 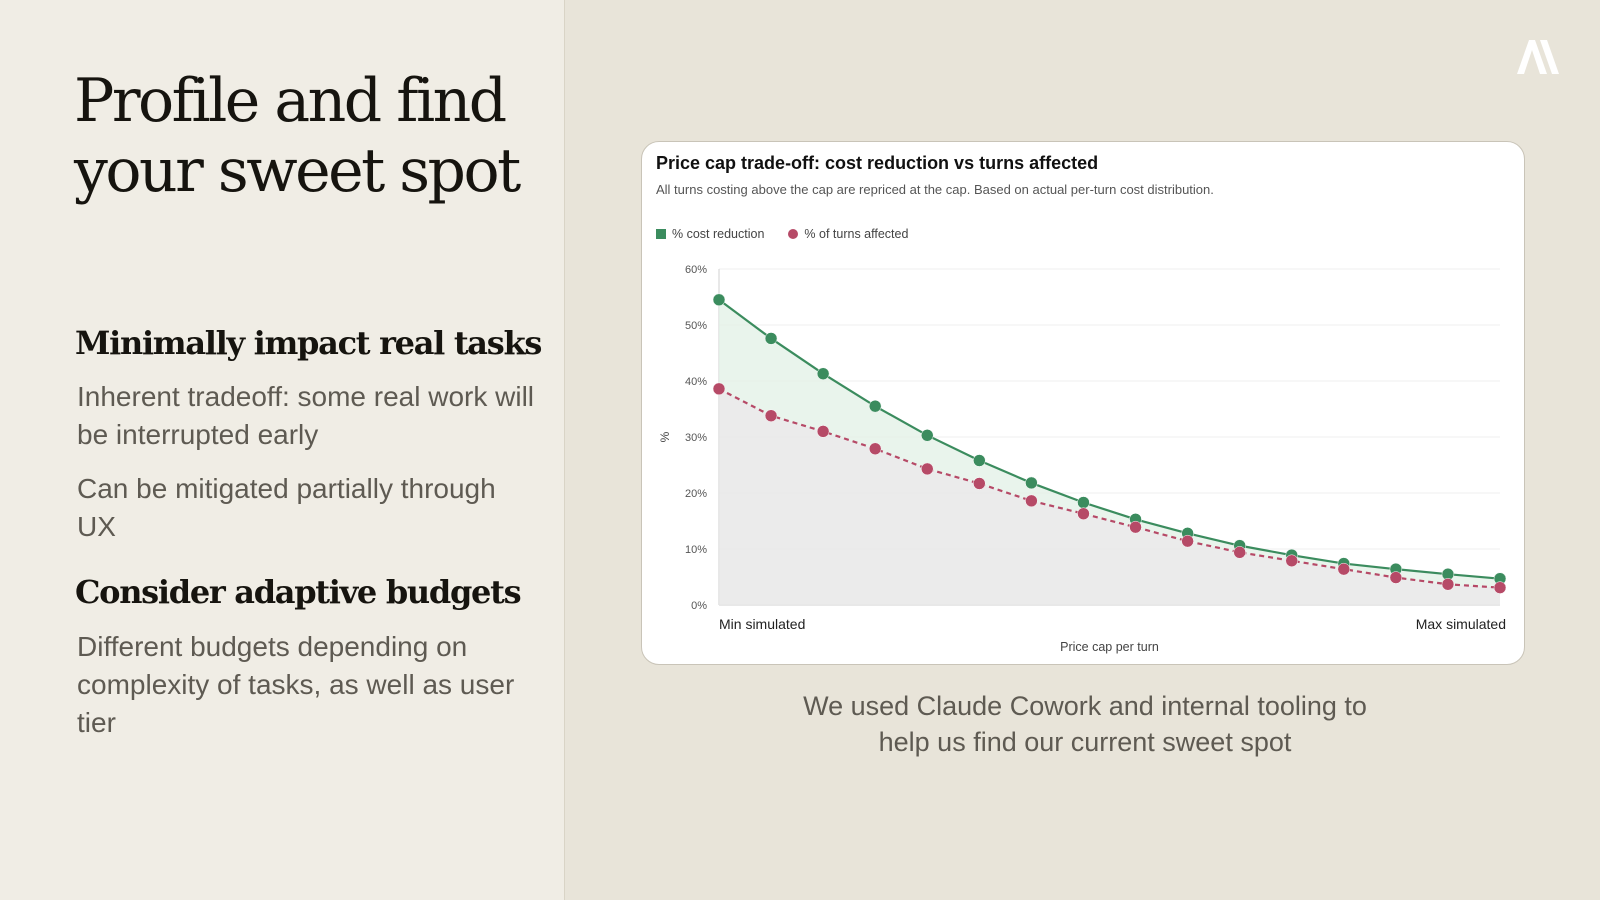 What do you see at coordinates (308, 343) in the screenshot?
I see `section-heading-minimally-impact: Minimally impact real tasks` at bounding box center [308, 343].